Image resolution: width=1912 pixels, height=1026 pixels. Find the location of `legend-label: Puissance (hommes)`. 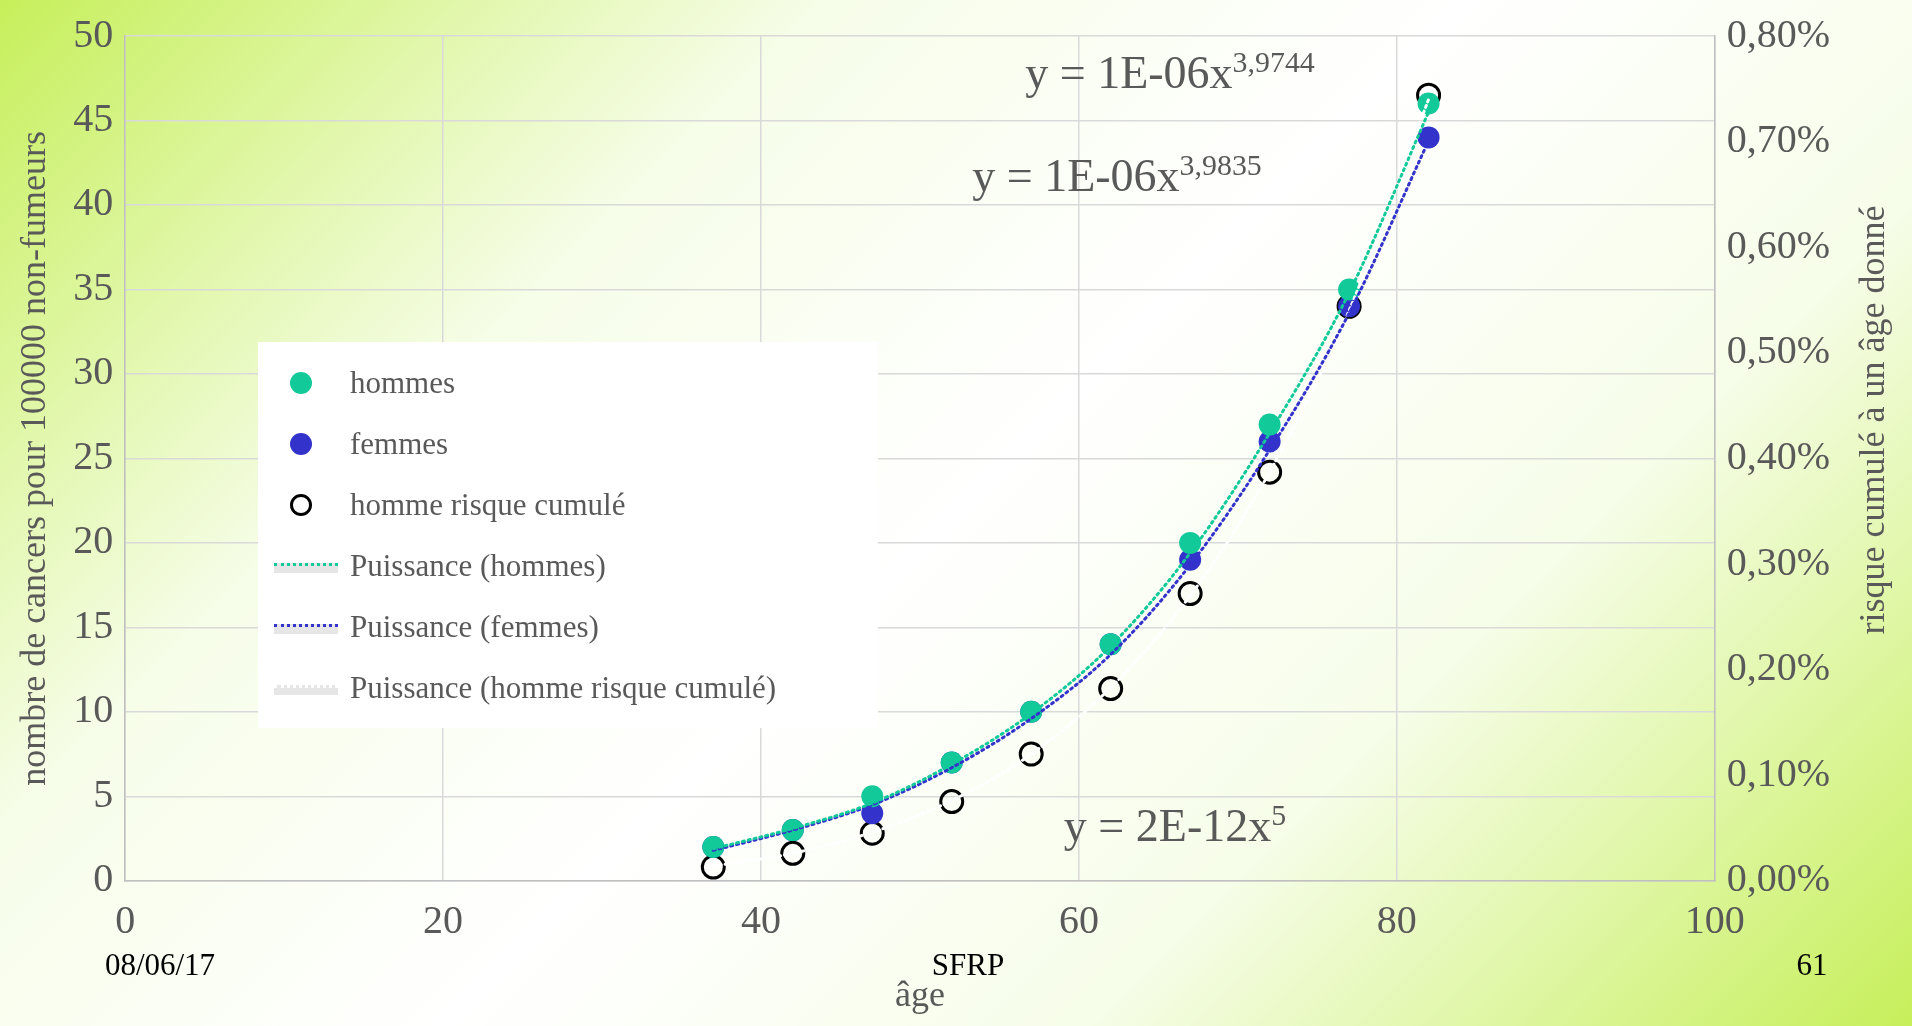

legend-label: Puissance (hommes) is located at coordinates (478, 565).